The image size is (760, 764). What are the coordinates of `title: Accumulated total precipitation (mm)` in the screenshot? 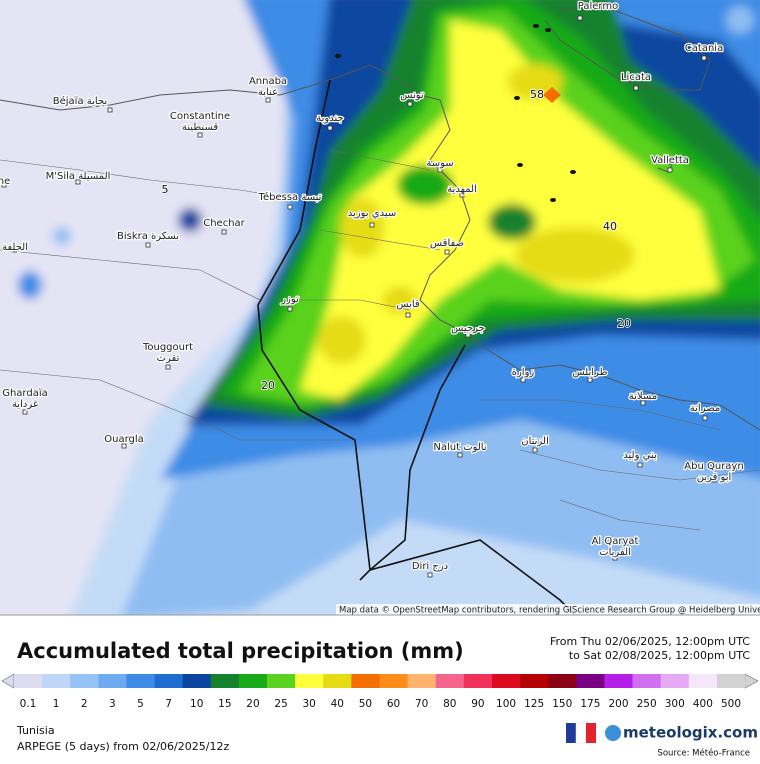 It's located at (240, 651).